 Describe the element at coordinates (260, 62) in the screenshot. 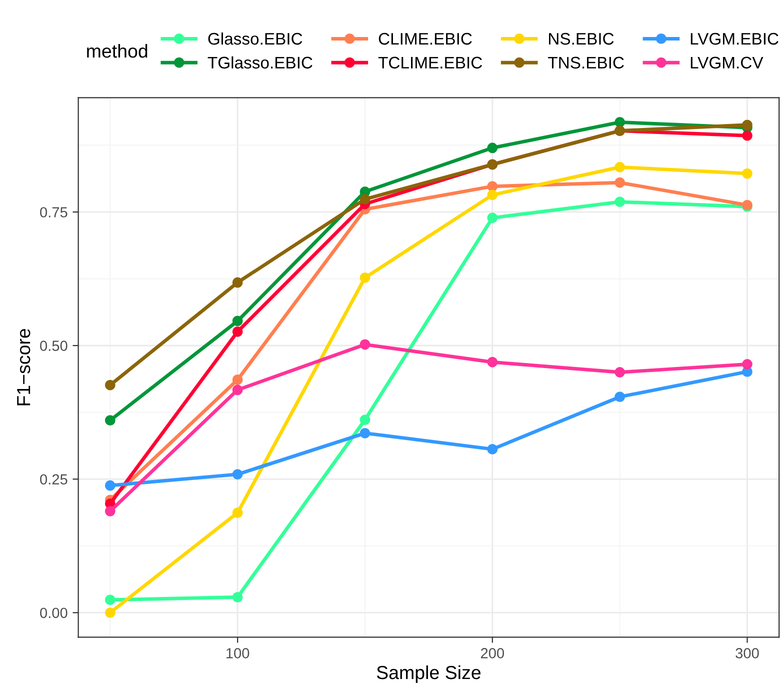

I see `legend-label: TGlasso.EBIC` at that location.